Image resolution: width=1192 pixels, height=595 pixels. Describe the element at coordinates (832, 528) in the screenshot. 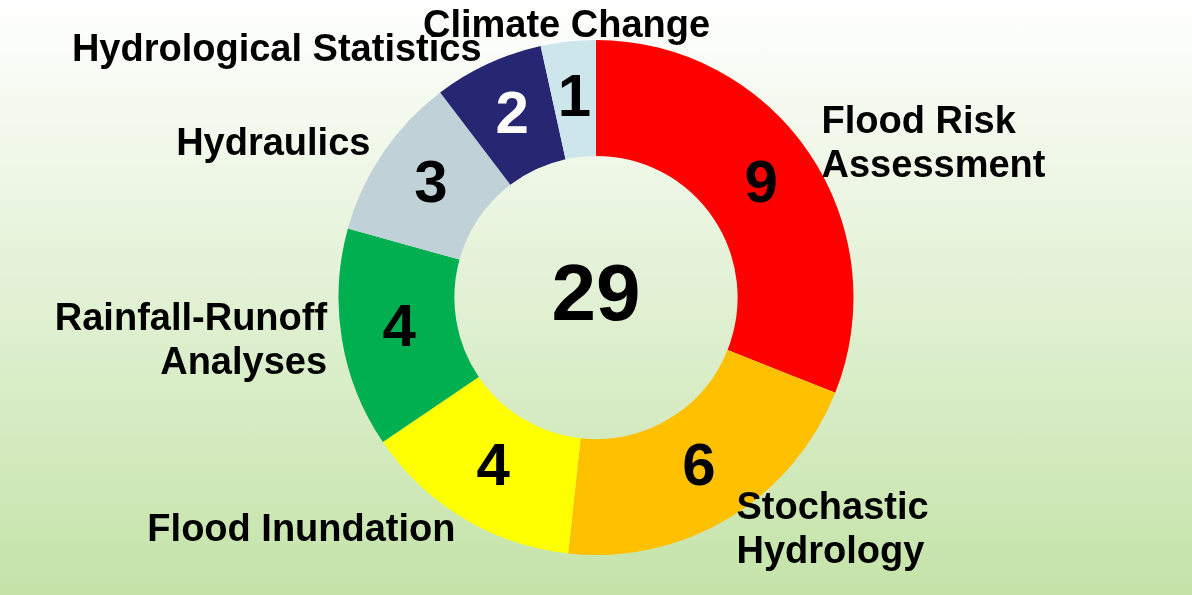

I see `slice-label: Stochastic Hydrology` at that location.